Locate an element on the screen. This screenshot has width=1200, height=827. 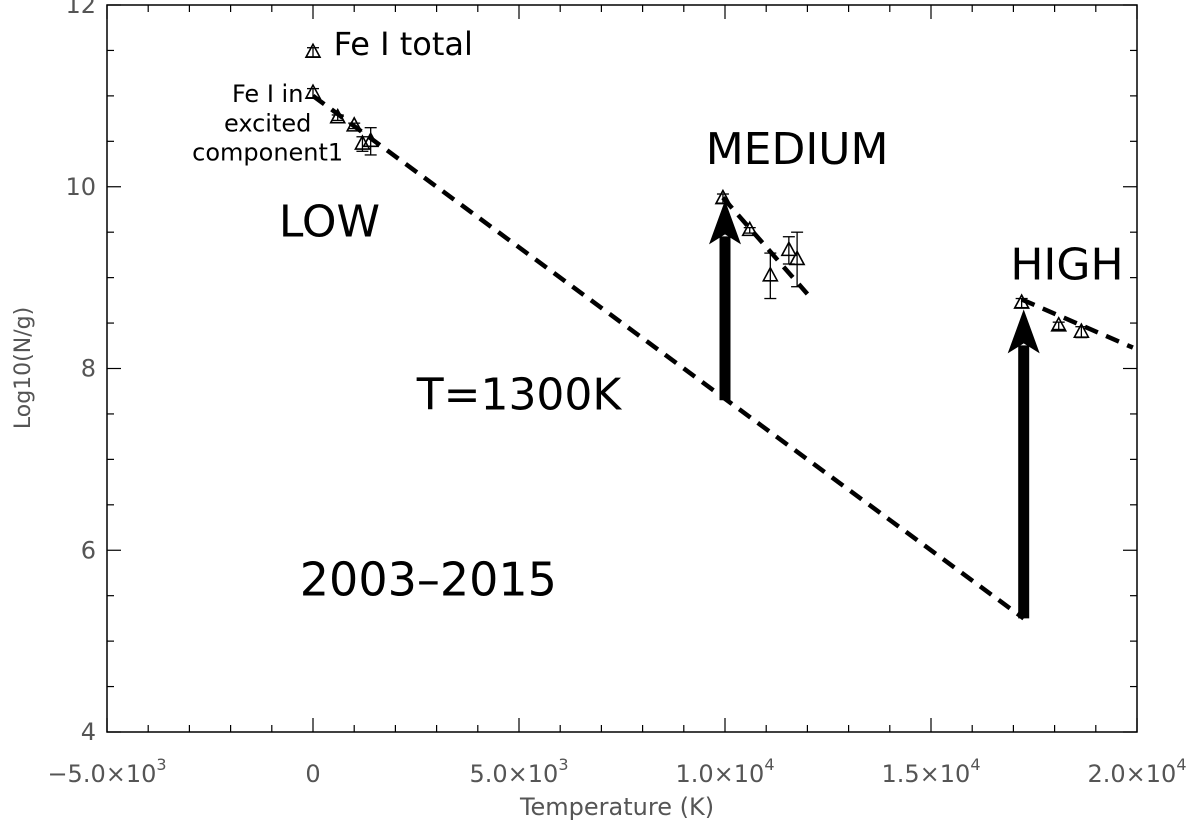
y-axis: 4 6 8 10 12 is located at coordinates (80, 373).